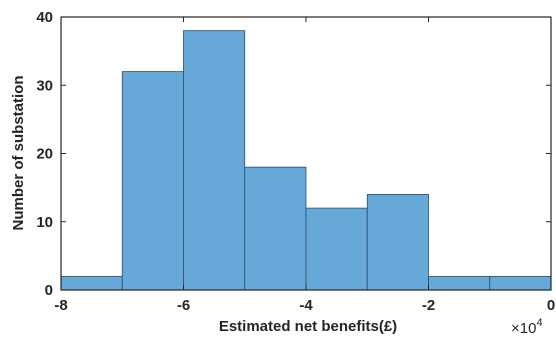 Image resolution: width=556 pixels, height=344 pixels. I want to click on x-tick-label: -6, so click(183, 305).